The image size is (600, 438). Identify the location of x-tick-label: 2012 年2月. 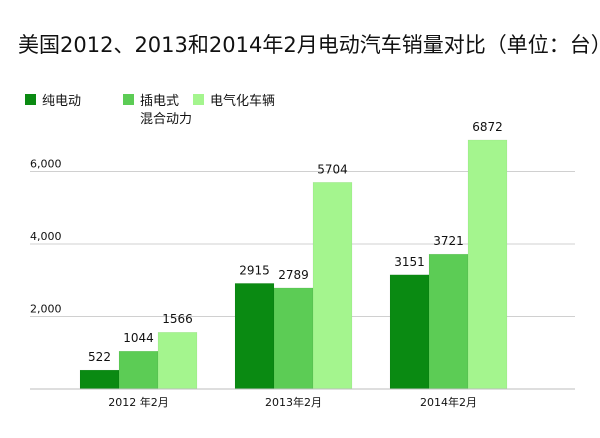
(138, 402).